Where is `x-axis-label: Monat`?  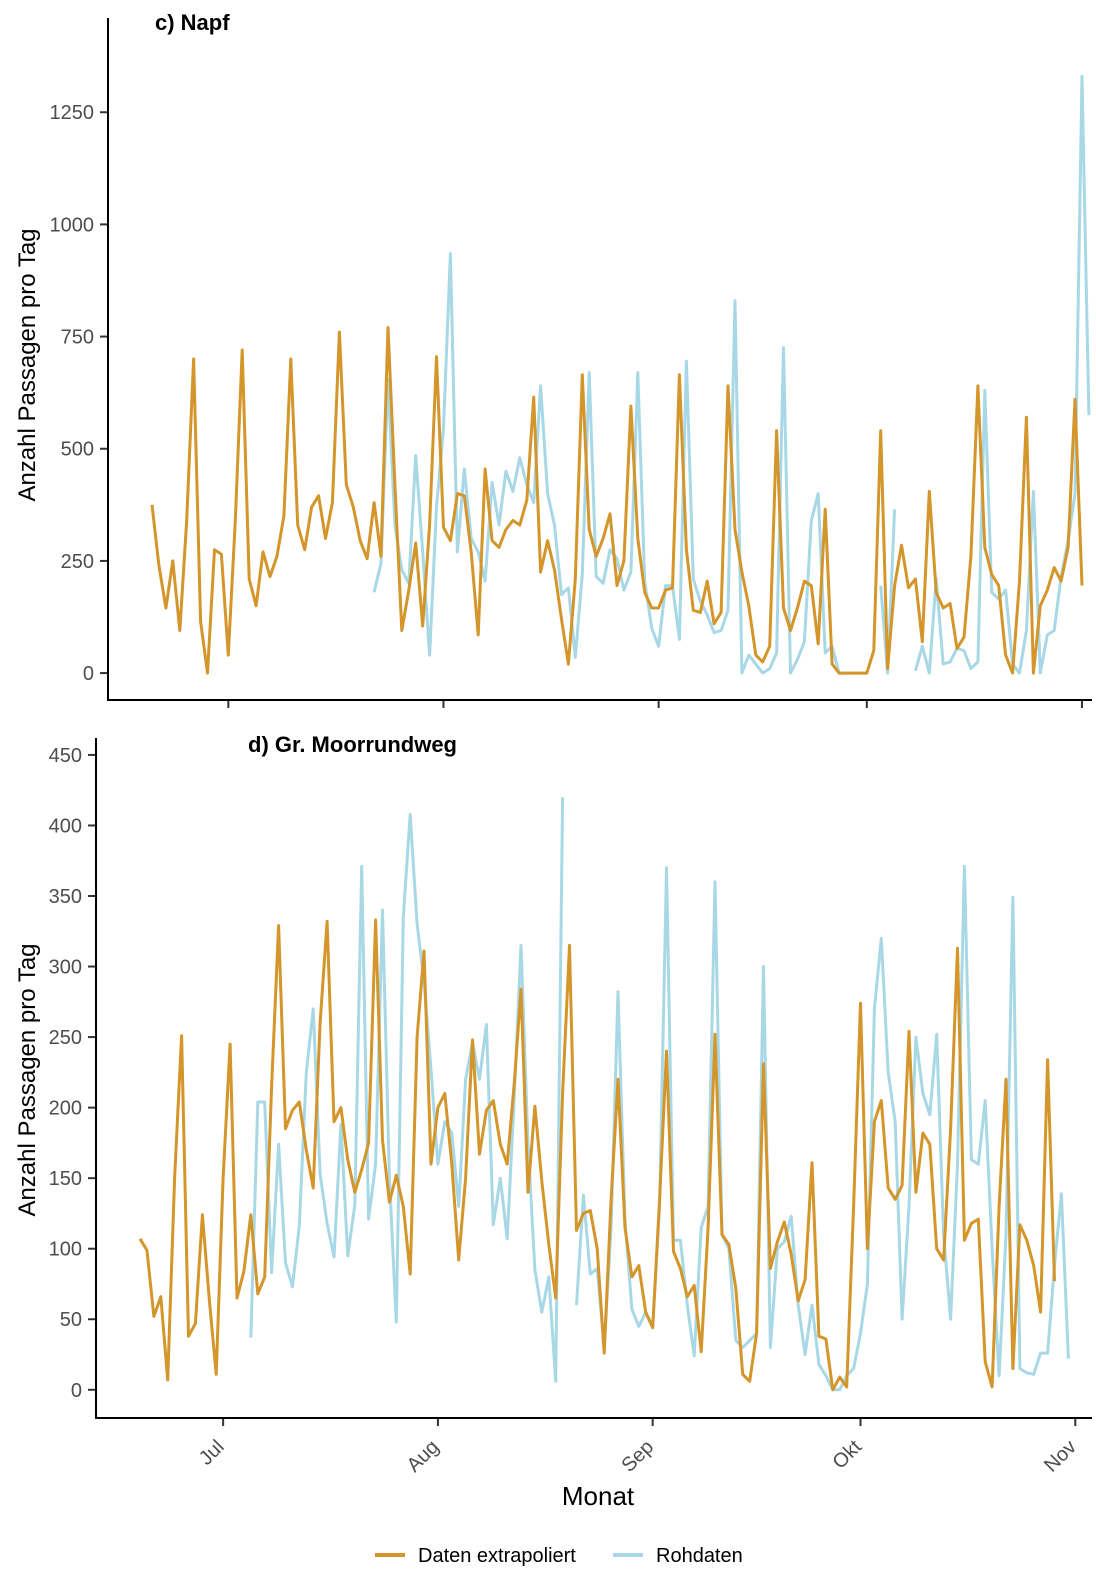 x-axis-label: Monat is located at coordinates (598, 1496).